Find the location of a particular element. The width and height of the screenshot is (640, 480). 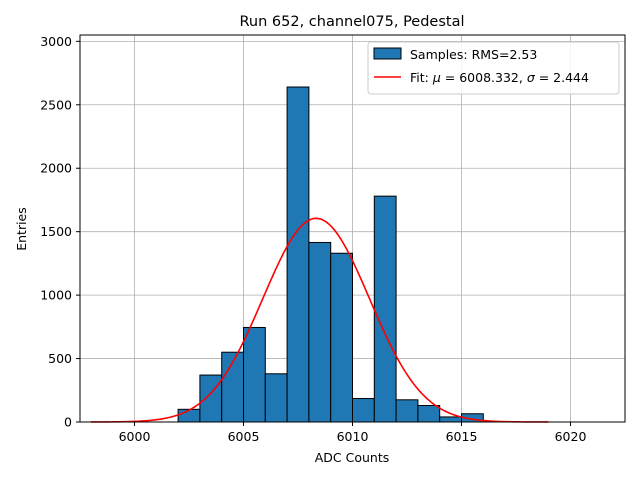

chart-title: Run 652, channel075, Pedestal is located at coordinates (351, 22).